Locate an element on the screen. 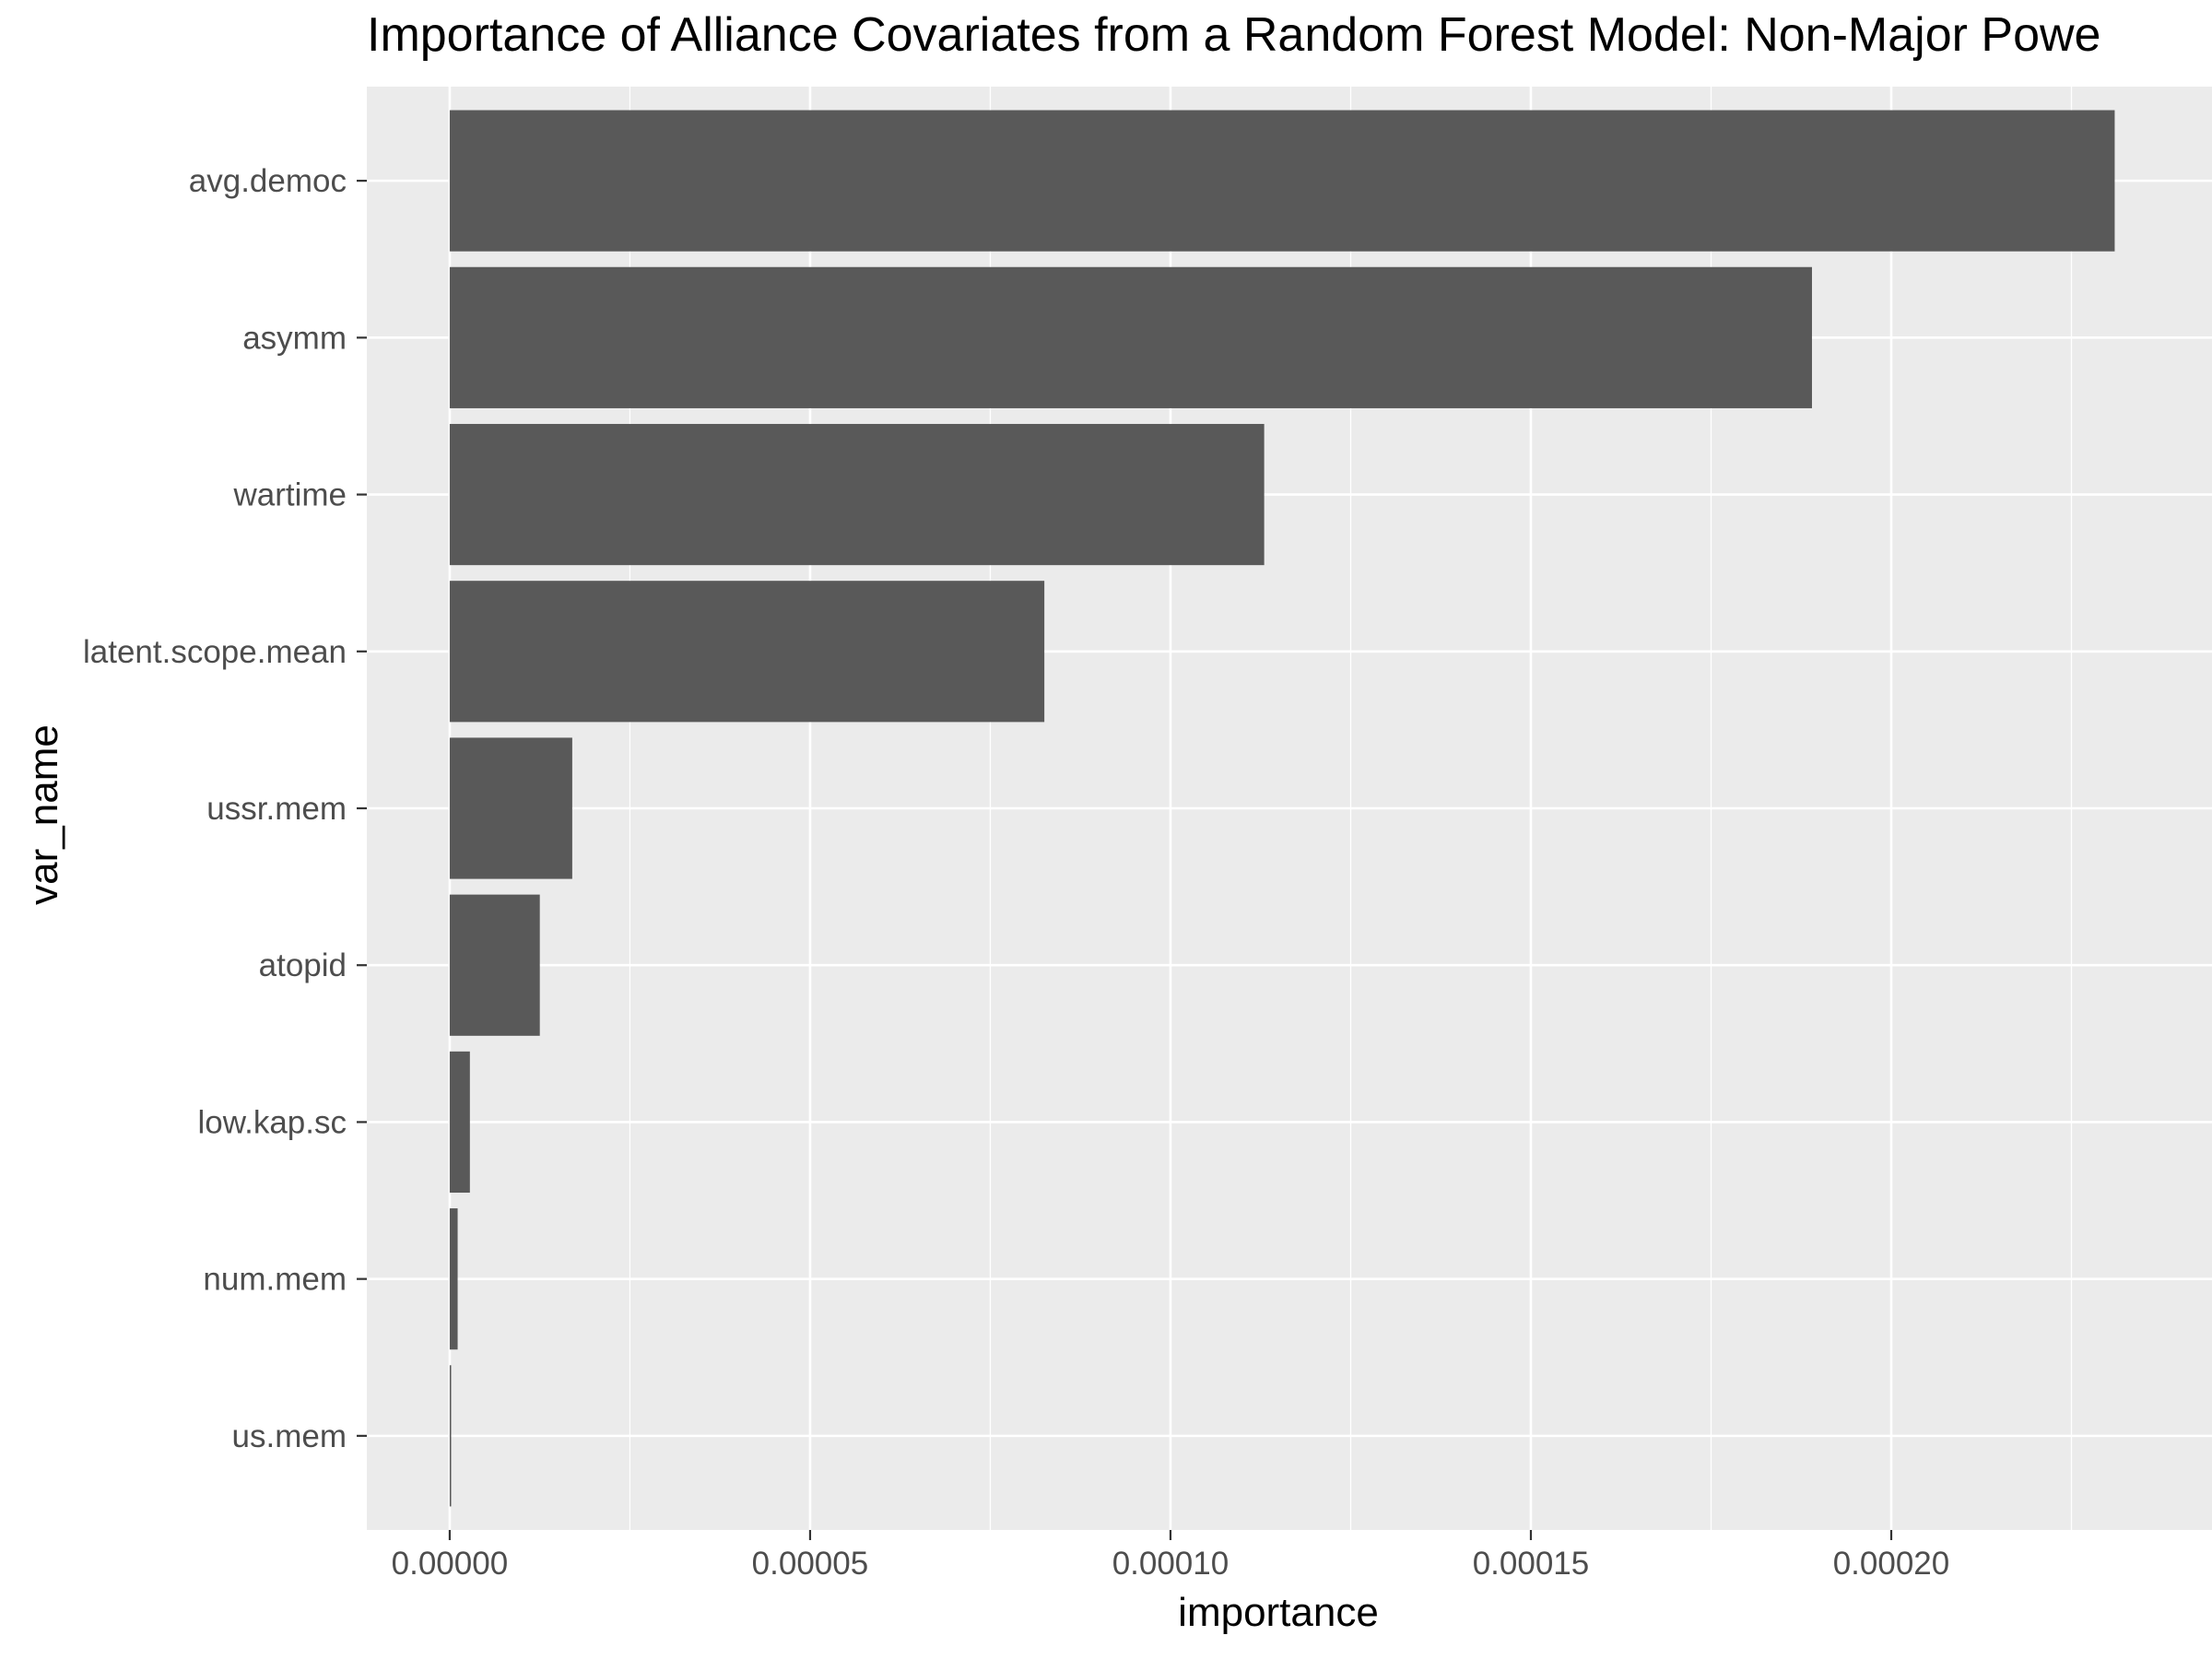 This screenshot has width=2212, height=1659. x-tick-label: 0.00005 is located at coordinates (810, 1564).